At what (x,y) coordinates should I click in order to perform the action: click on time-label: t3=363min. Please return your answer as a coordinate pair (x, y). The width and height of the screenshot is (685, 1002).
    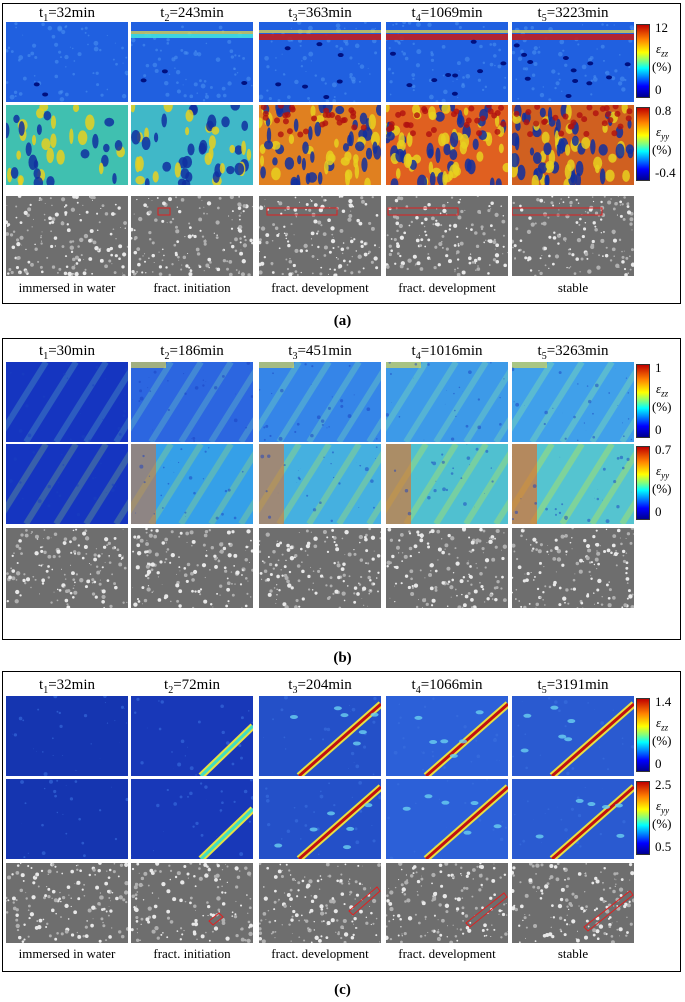
    Looking at the image, I should click on (320, 14).